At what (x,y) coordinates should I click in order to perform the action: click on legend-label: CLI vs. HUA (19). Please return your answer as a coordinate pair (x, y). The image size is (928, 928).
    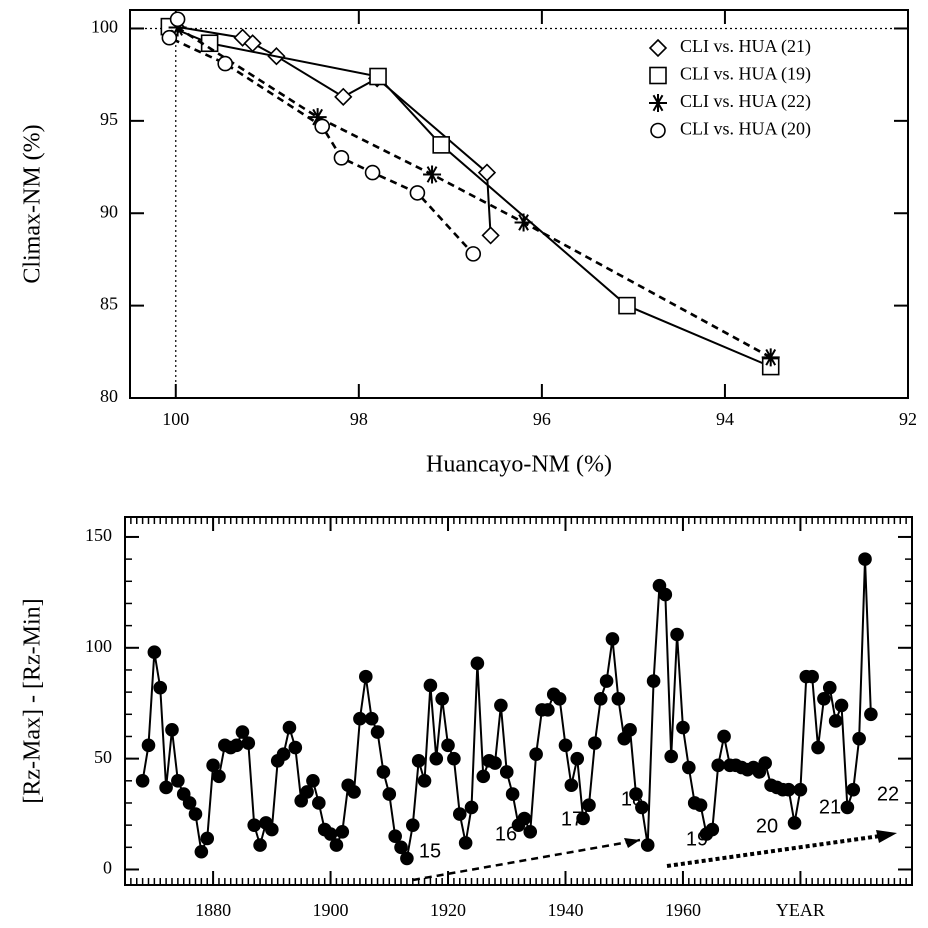
    Looking at the image, I should click on (745, 74).